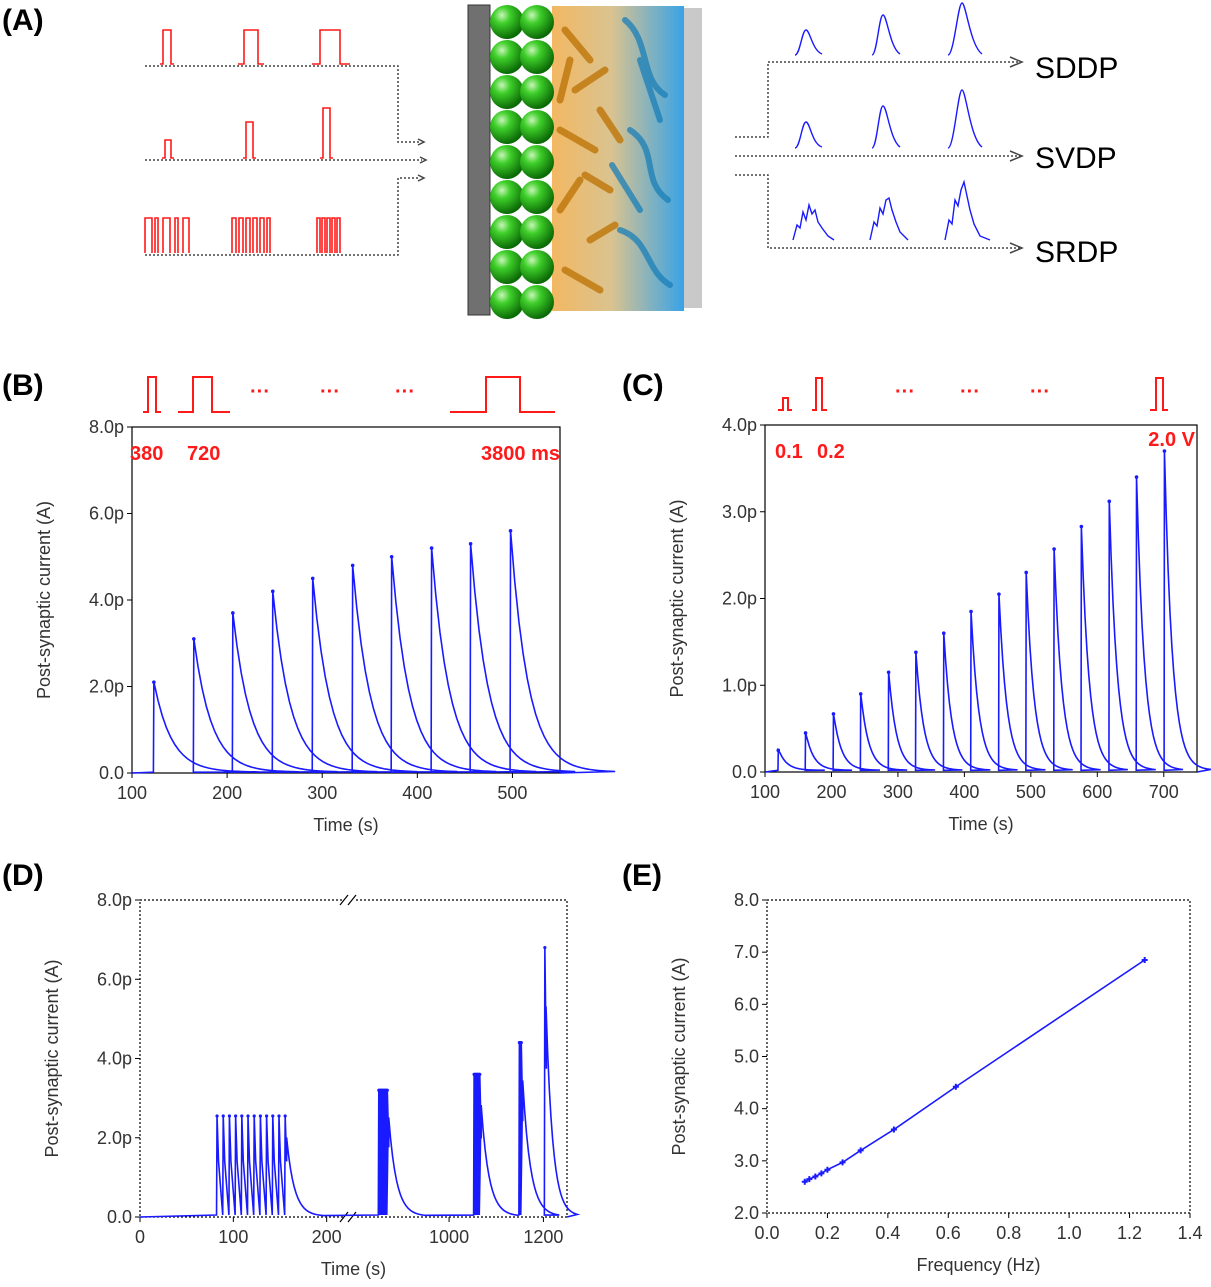 This screenshot has height=1287, width=1211. Describe the element at coordinates (584, 161) in the screenshot. I see `device-illustration` at that location.